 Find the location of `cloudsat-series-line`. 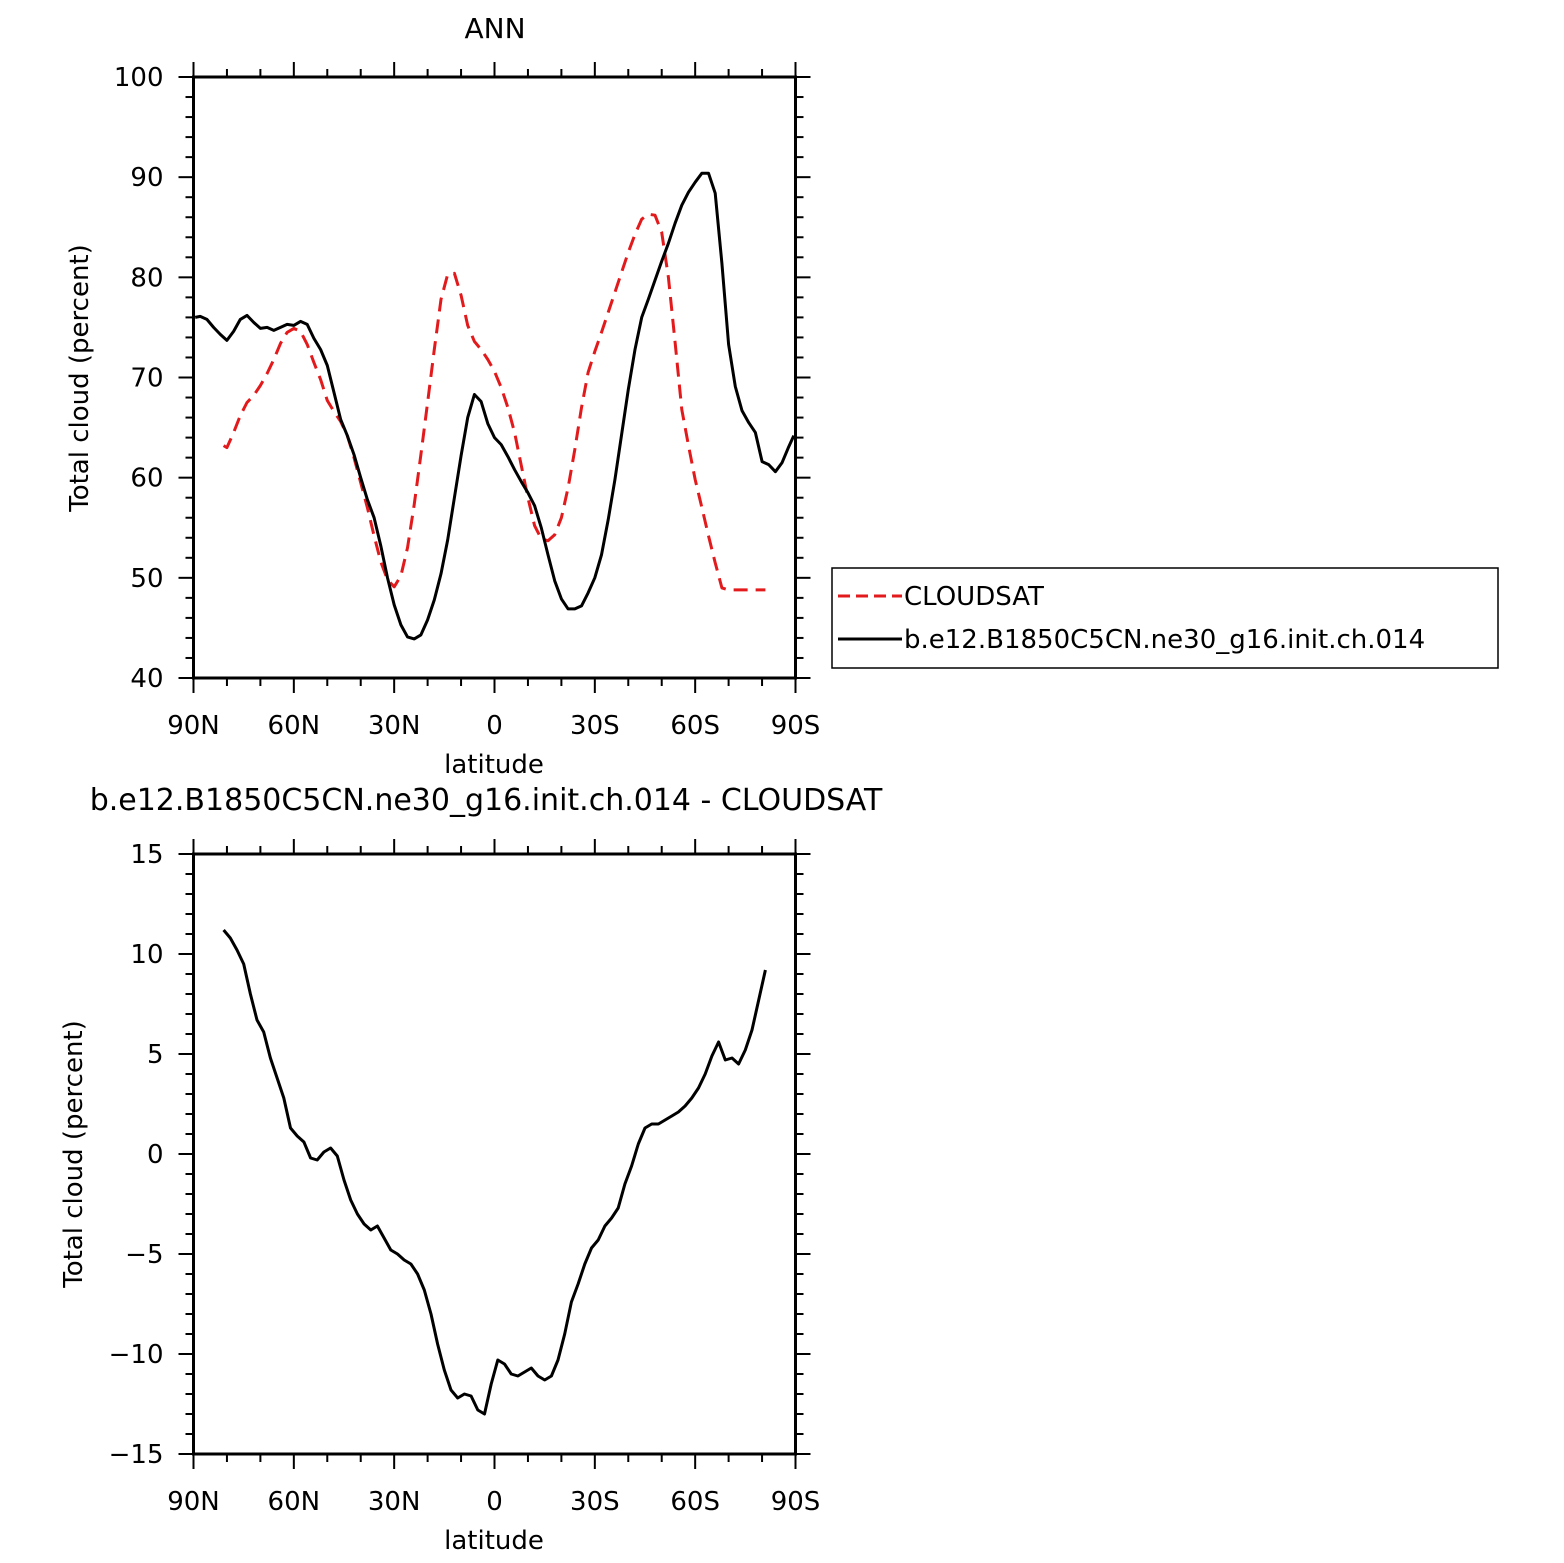

cloudsat-series-line is located at coordinates (494, 402).